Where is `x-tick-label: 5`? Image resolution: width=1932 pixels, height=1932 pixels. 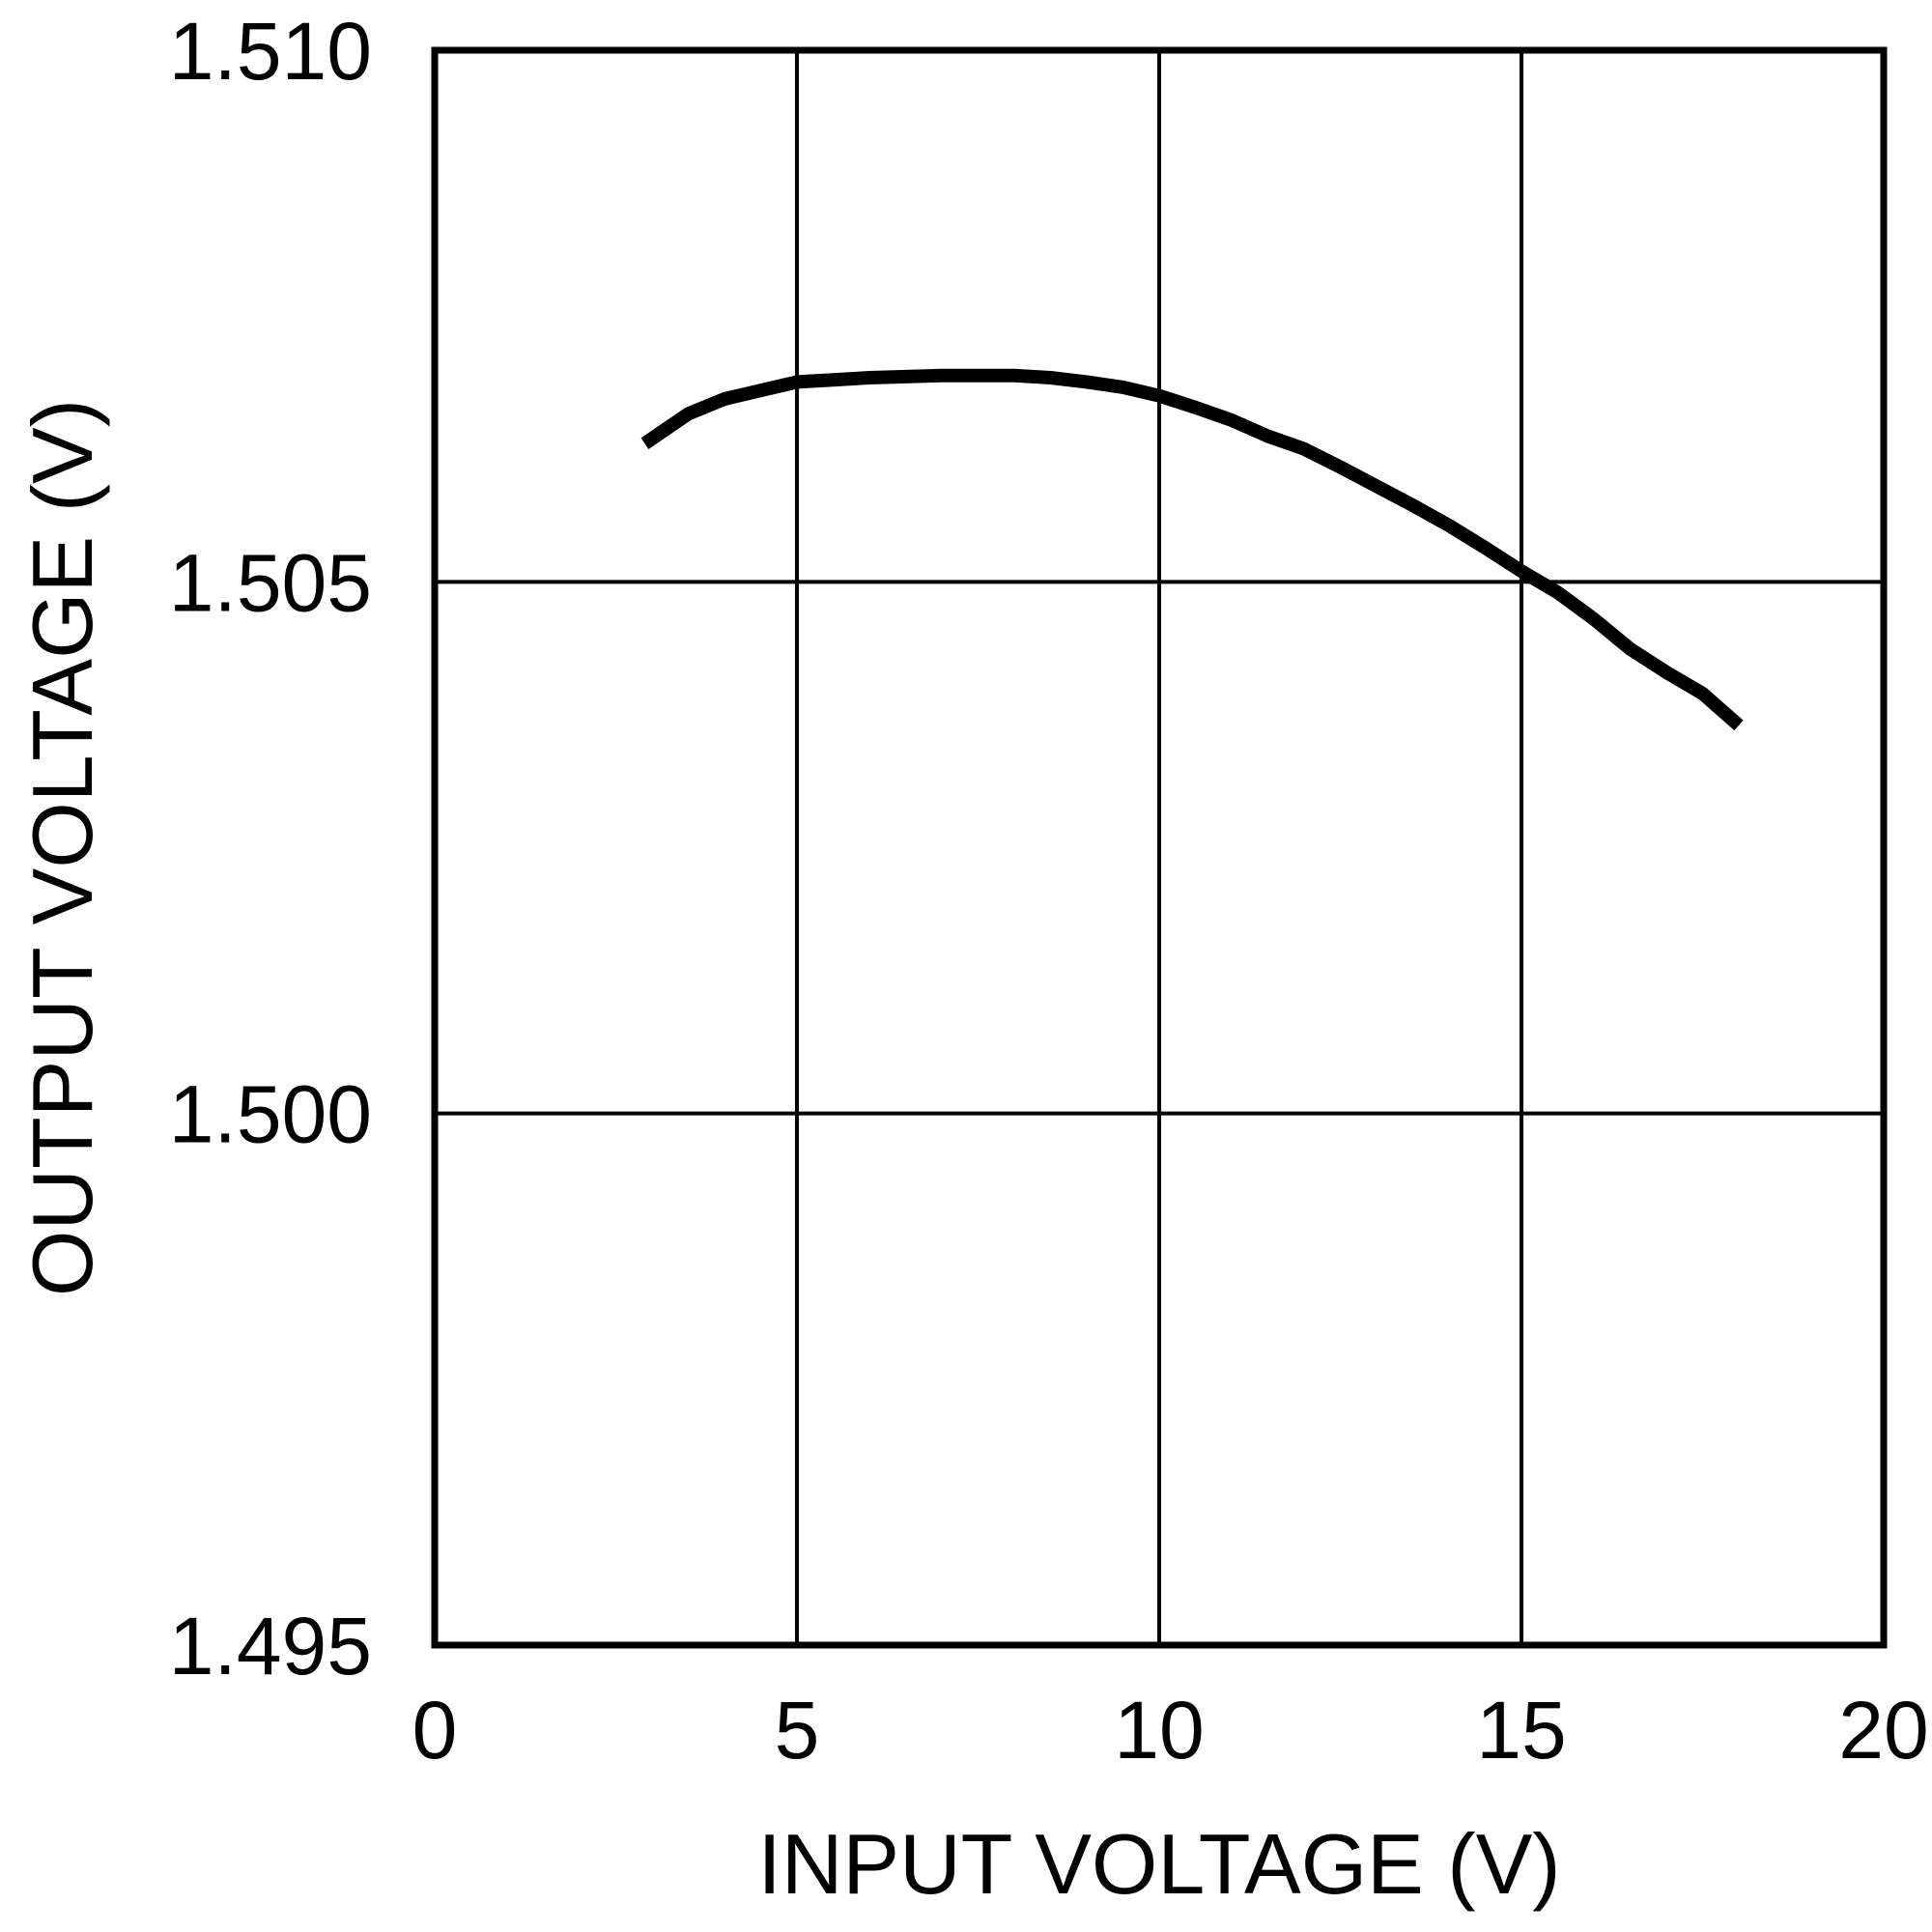
x-tick-label: 5 is located at coordinates (797, 1730).